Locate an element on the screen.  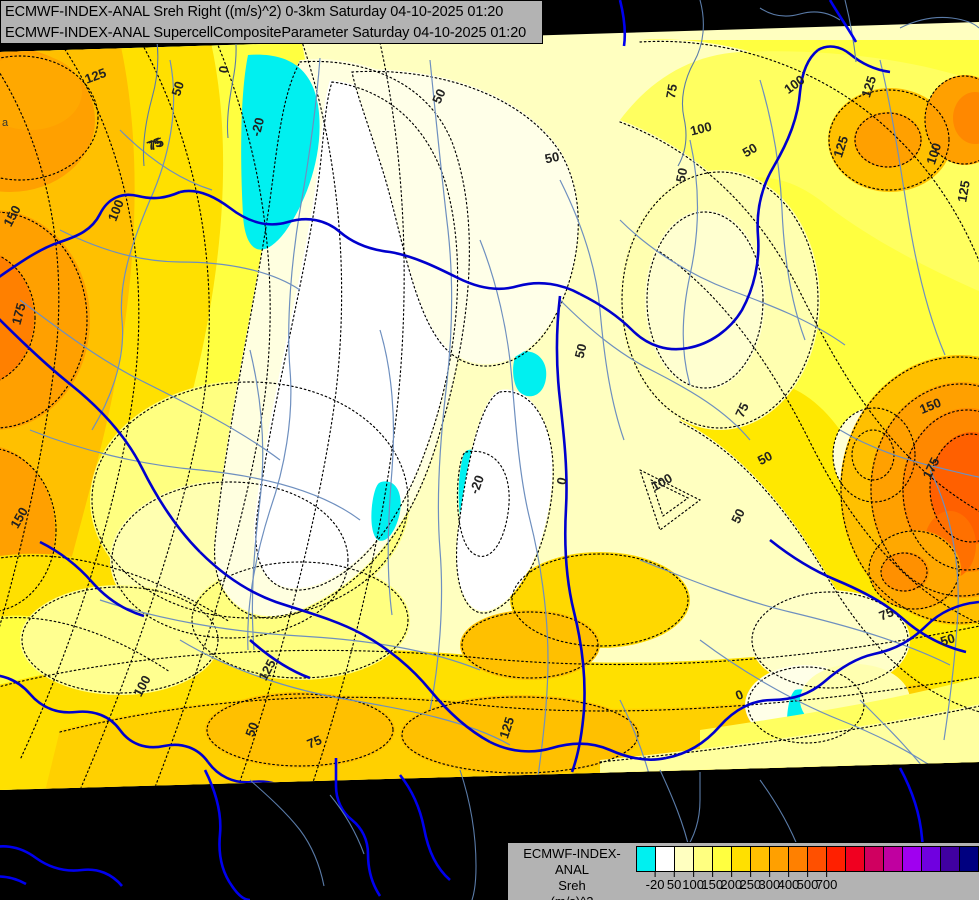
legend-units: (m/s)^2 is located at coordinates (572, 897).